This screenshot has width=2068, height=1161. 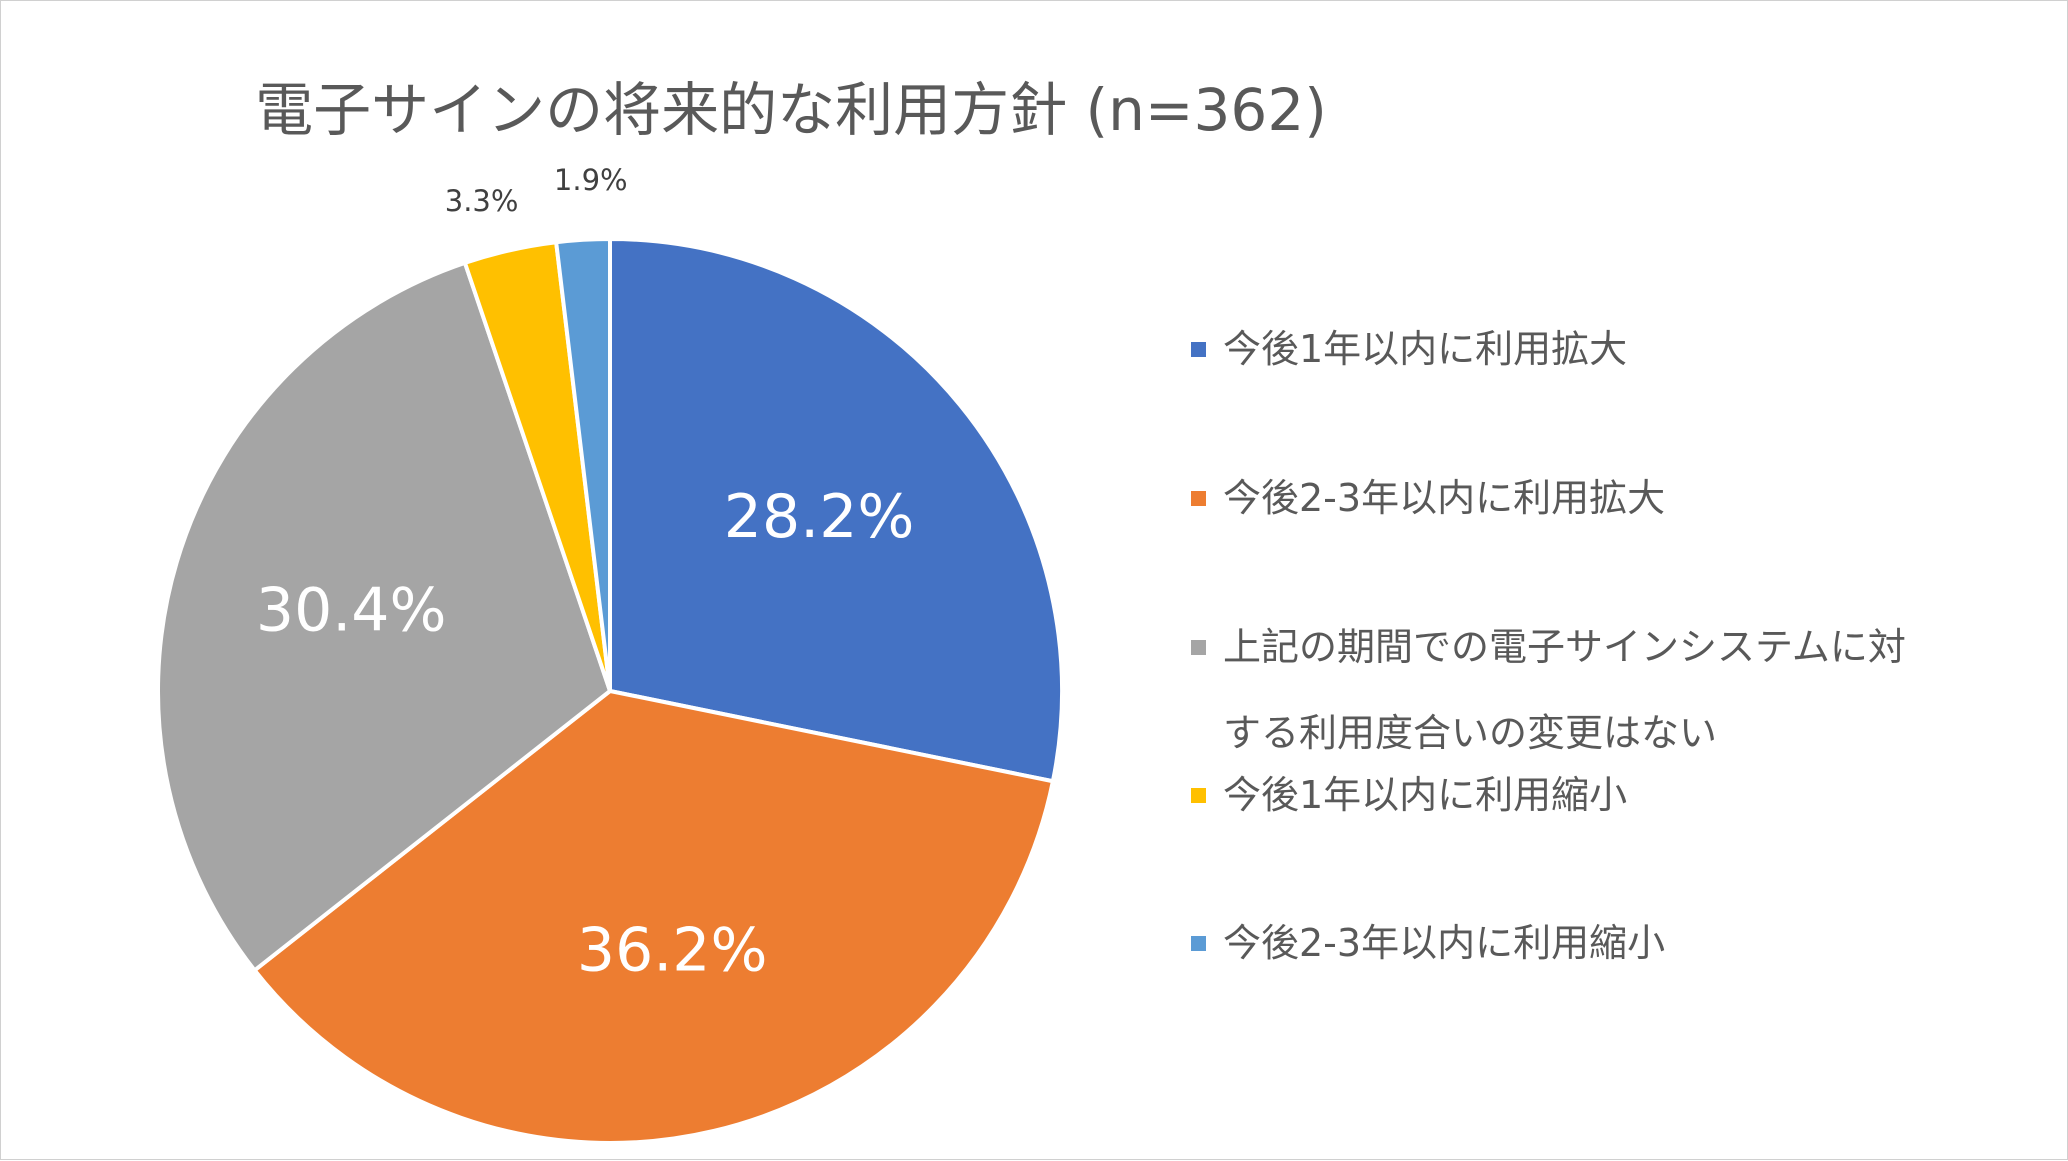 What do you see at coordinates (351, 611) in the screenshot?
I see `data-label-no-change: 30.4%` at bounding box center [351, 611].